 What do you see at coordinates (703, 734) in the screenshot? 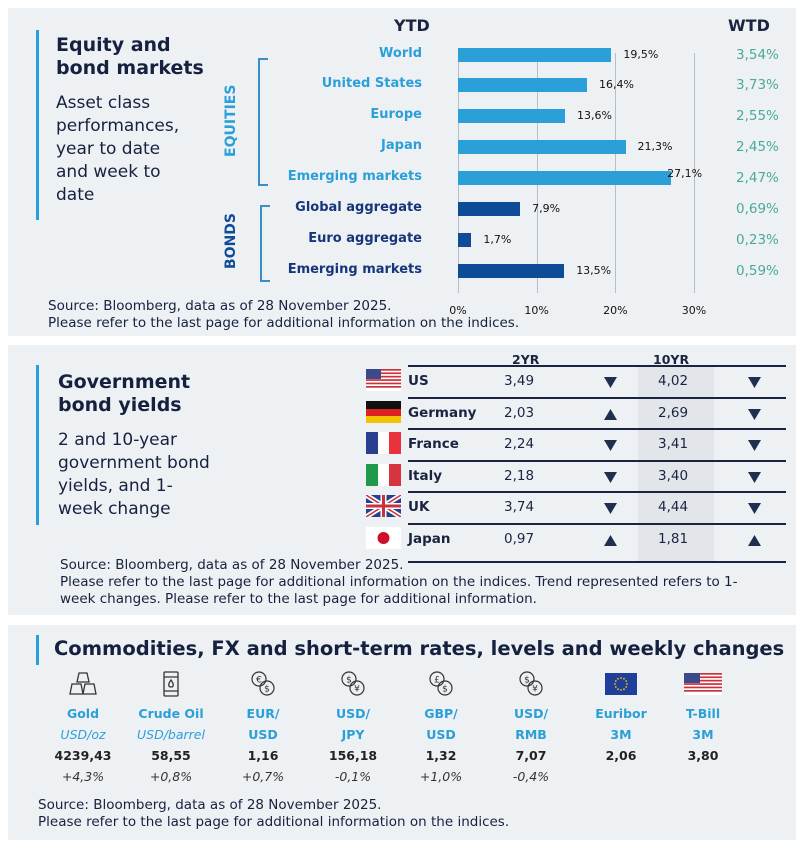
I see `item-unit: 3M` at bounding box center [703, 734].